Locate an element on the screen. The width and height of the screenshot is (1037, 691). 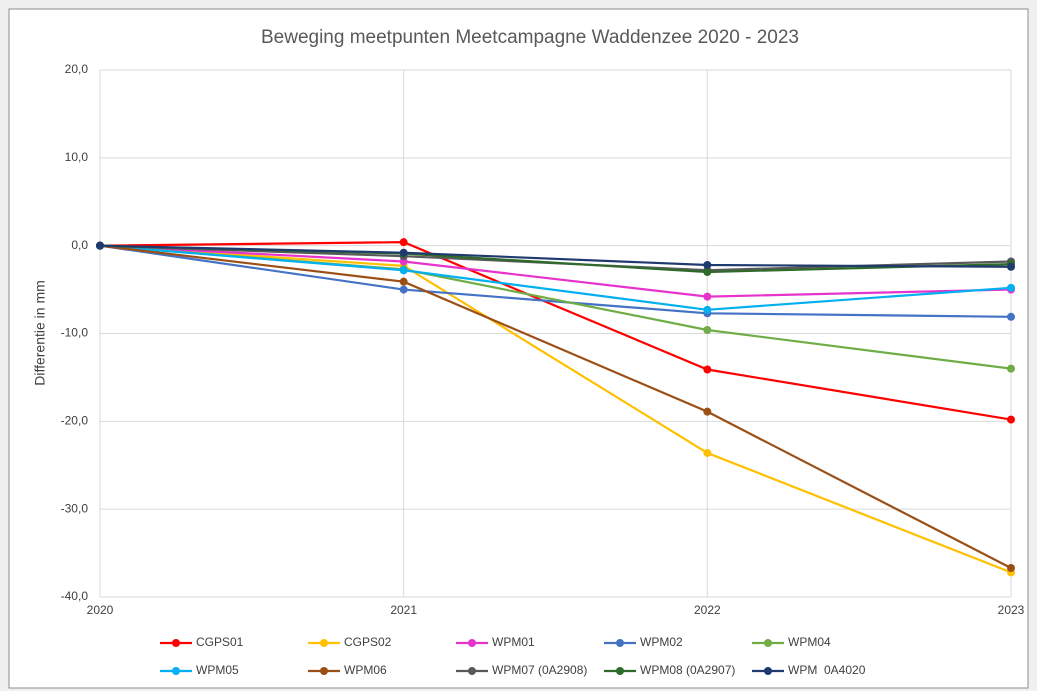
legend-label: CGPS02 is located at coordinates (368, 642).